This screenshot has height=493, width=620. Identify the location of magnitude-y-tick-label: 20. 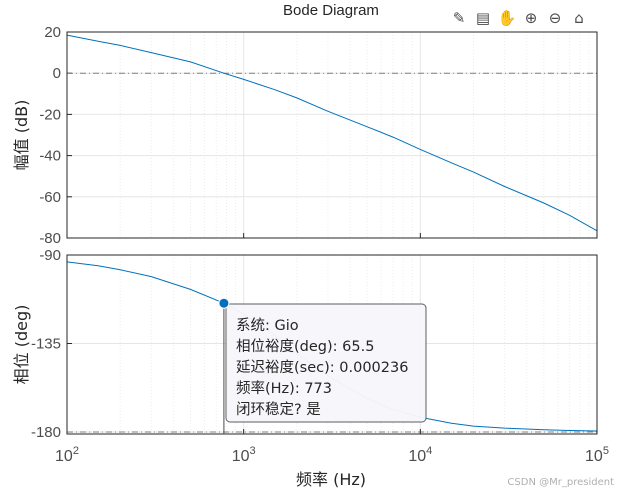
(52, 32).